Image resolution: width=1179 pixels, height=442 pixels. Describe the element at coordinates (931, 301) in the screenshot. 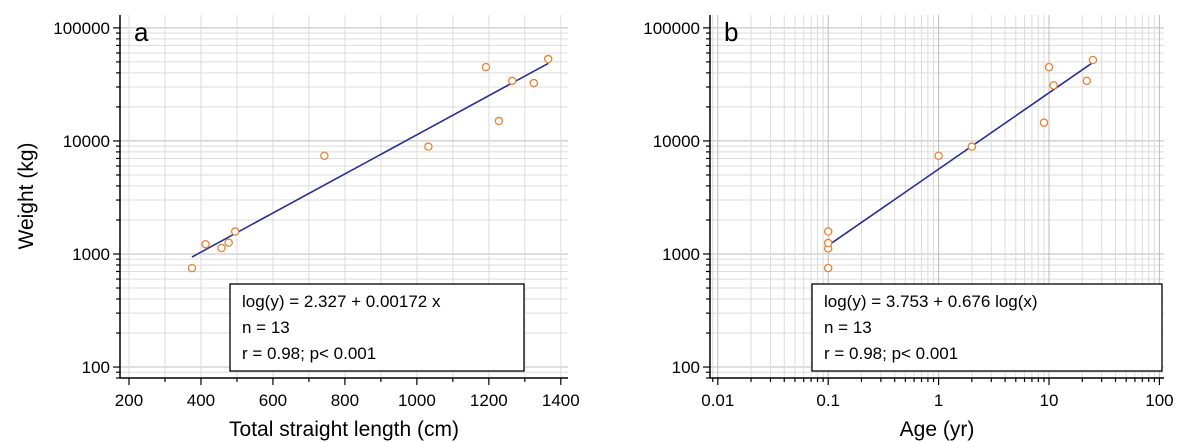

I see `stats-line: log(y) = 3.753 + 0.676 log(x)` at that location.